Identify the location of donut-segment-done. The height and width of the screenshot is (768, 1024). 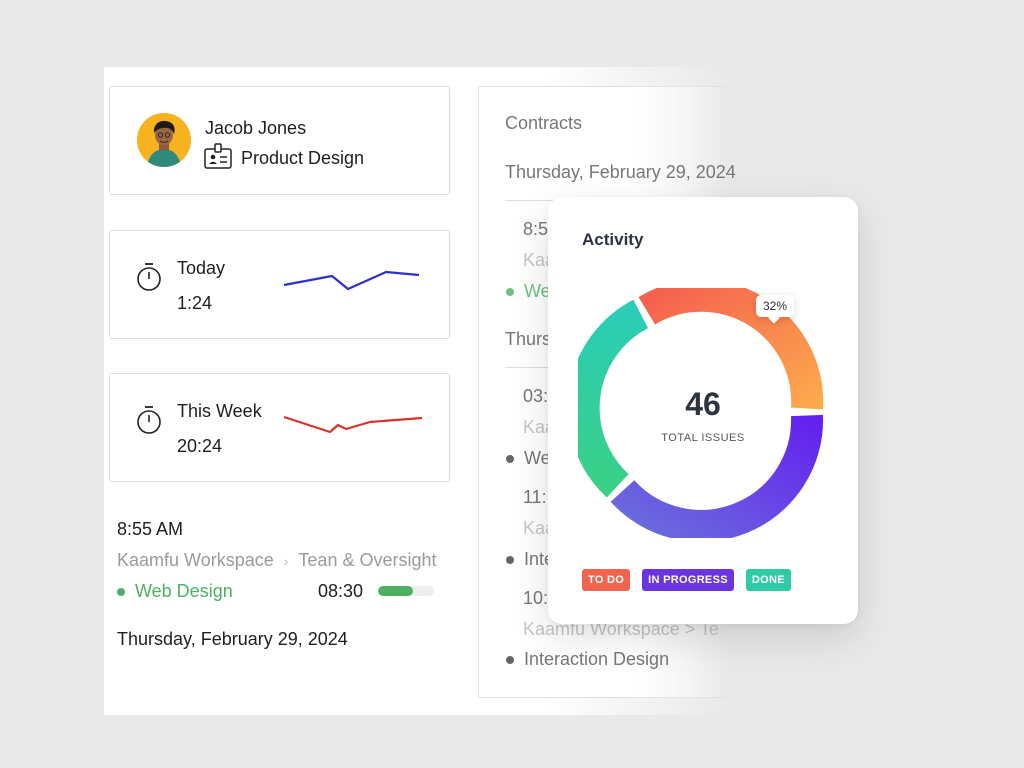
(613, 398).